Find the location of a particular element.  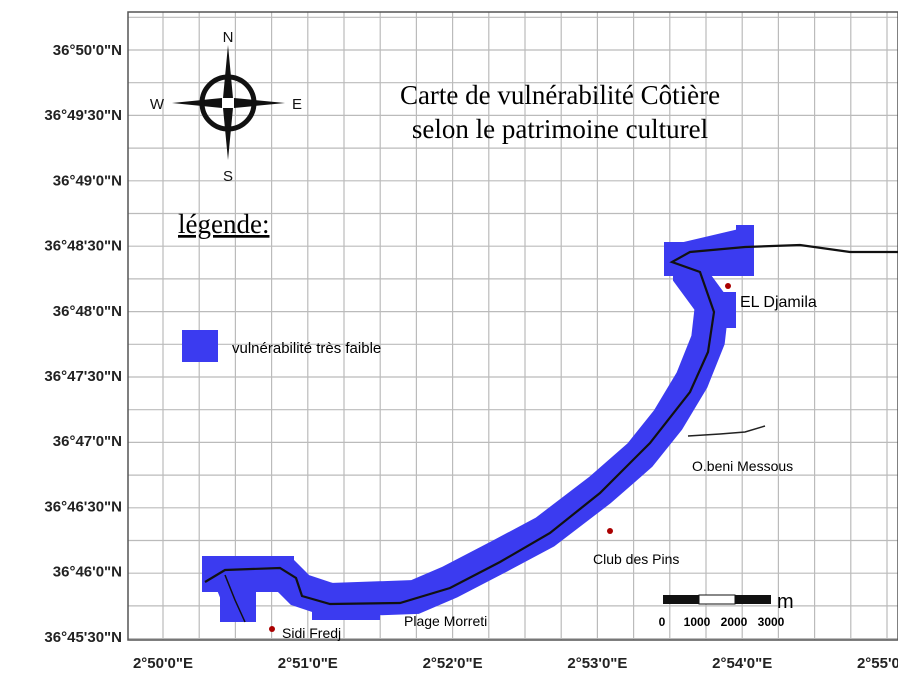

compass-label: N is located at coordinates (228, 37).